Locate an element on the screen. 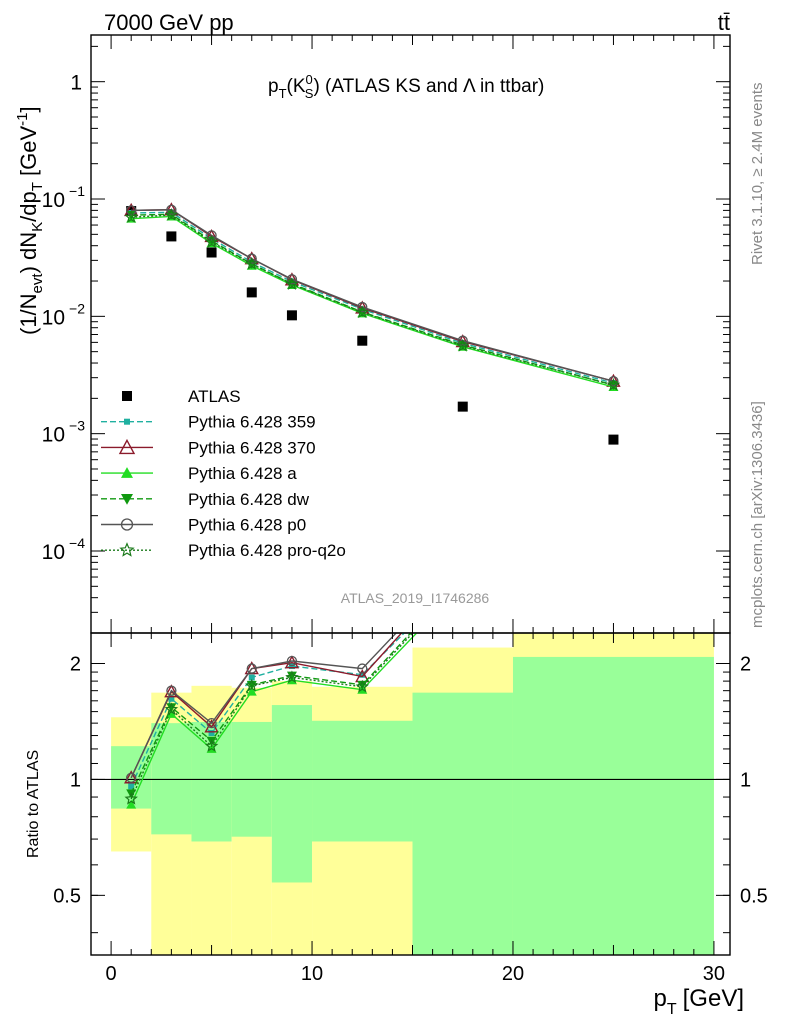 The image size is (786, 1024). legend-label-pythia-6-428-a: Pythia 6.428 a is located at coordinates (242, 473).